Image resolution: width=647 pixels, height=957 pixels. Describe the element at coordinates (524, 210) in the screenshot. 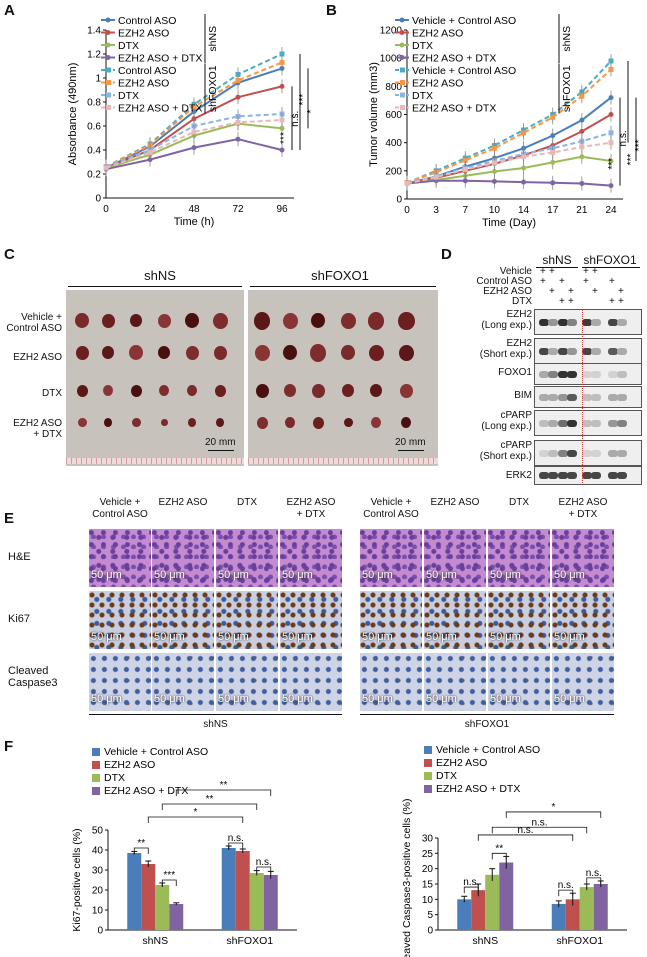

I see `x-tick-label: 14` at that location.